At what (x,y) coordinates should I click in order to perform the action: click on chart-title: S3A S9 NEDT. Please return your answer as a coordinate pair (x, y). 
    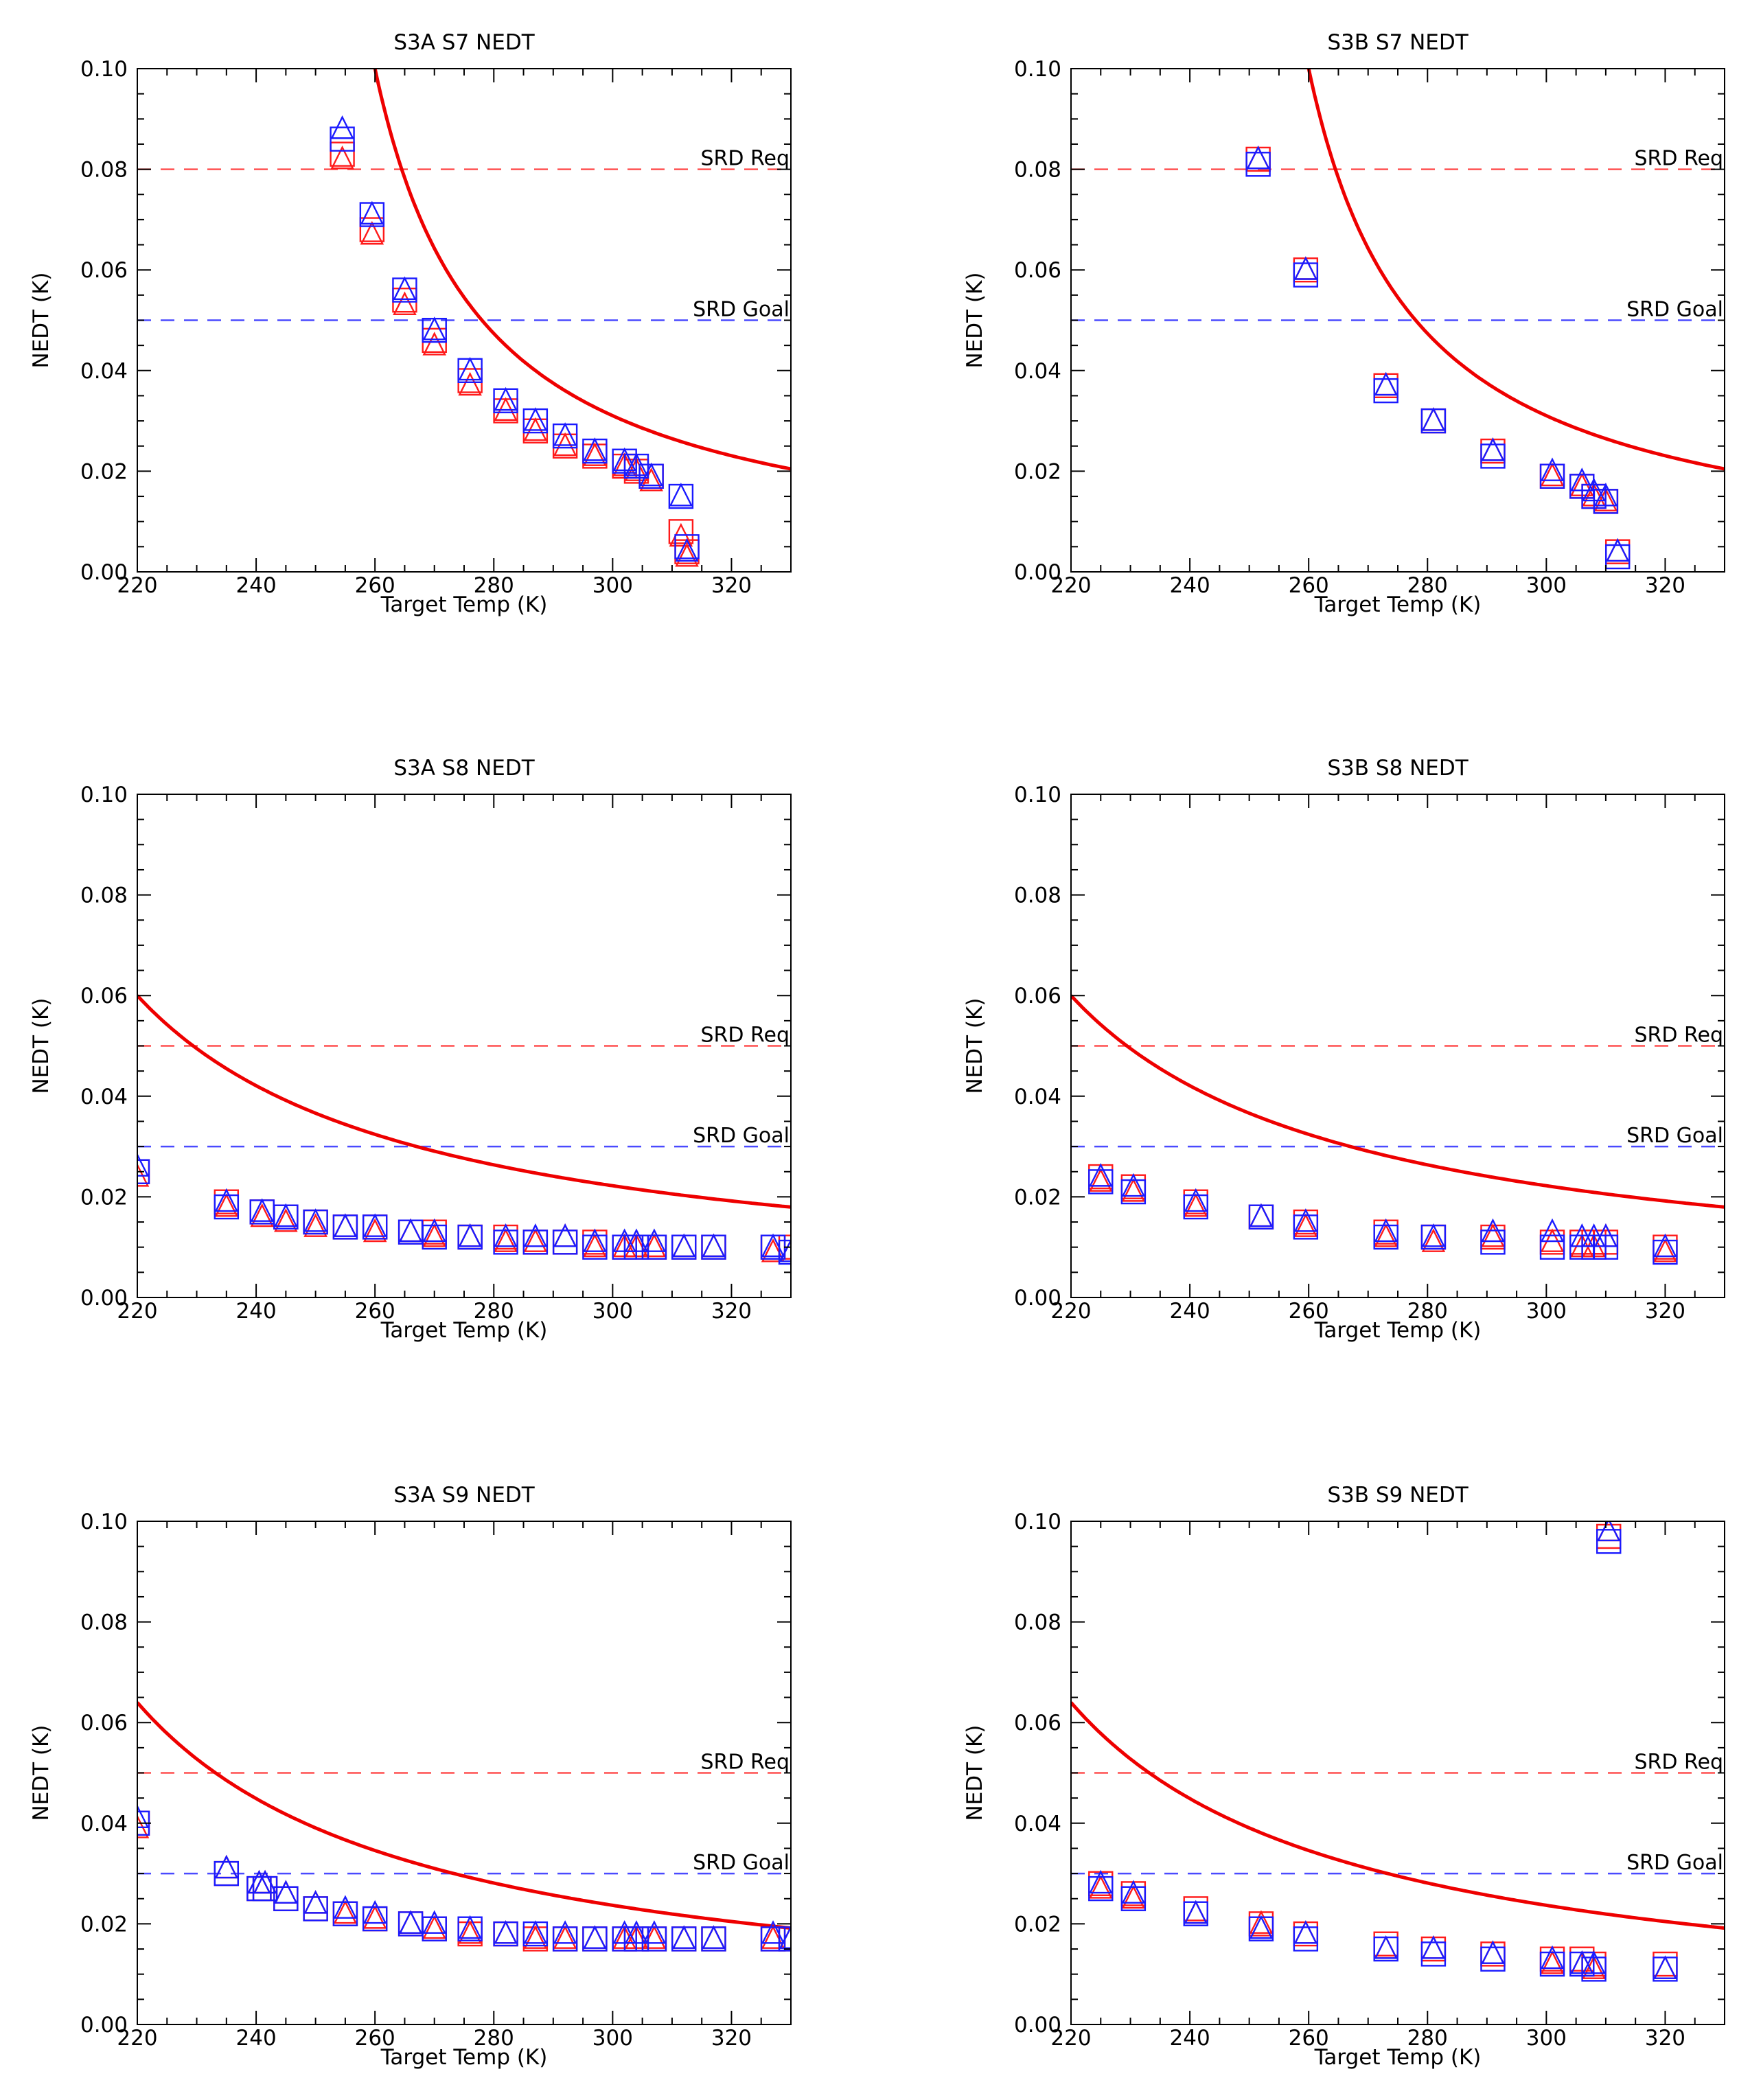
    Looking at the image, I should click on (464, 1496).